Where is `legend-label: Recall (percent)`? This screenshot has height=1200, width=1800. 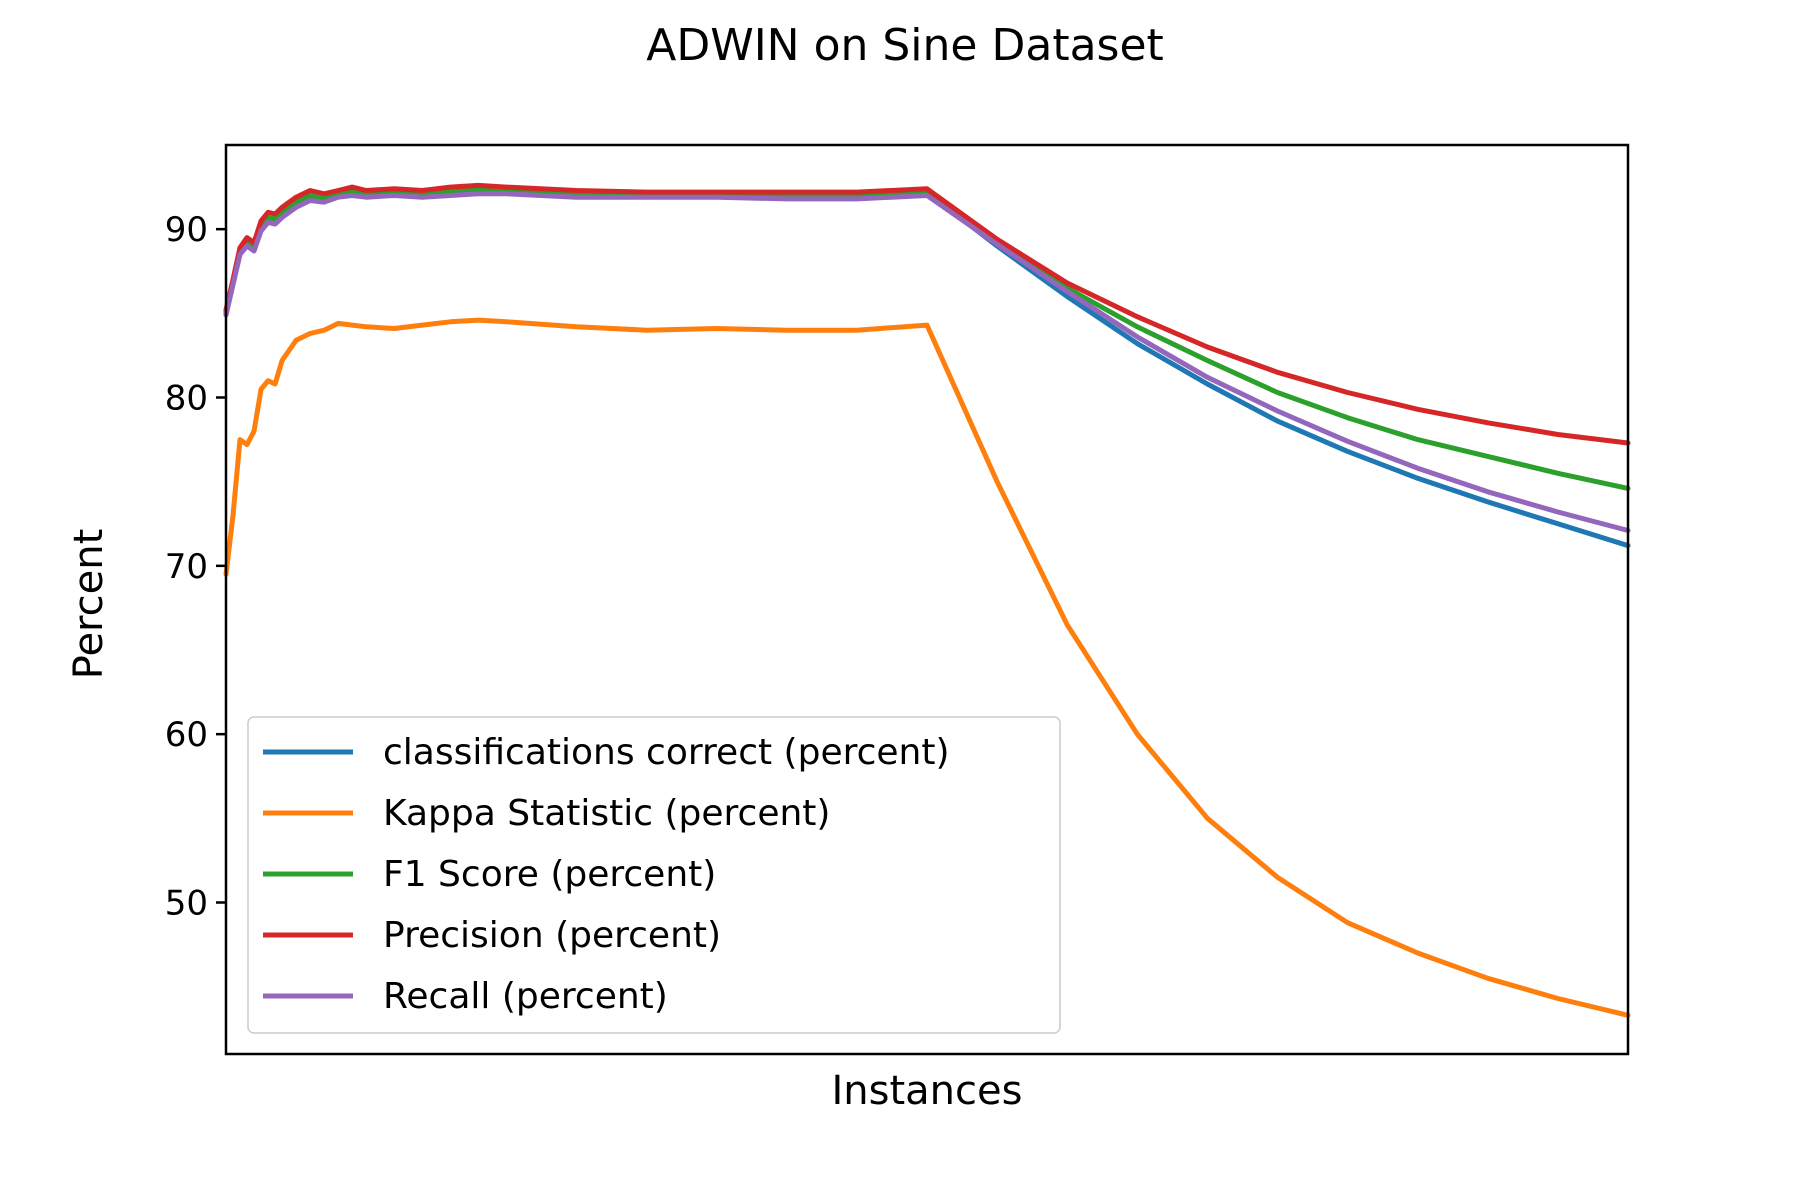
legend-label: Recall (percent) is located at coordinates (525, 996).